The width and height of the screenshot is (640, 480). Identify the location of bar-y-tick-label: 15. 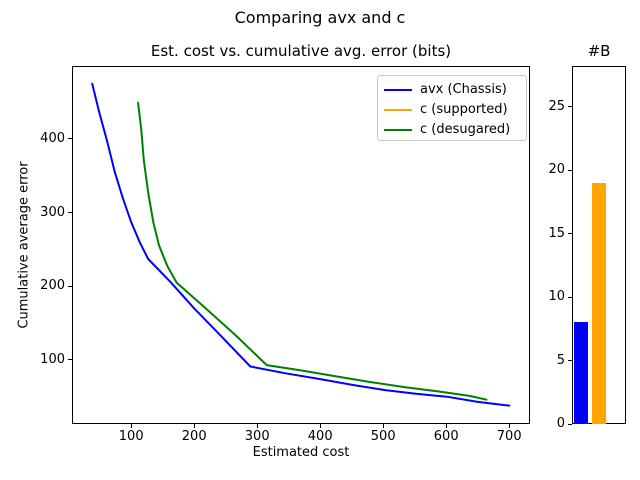
(556, 233).